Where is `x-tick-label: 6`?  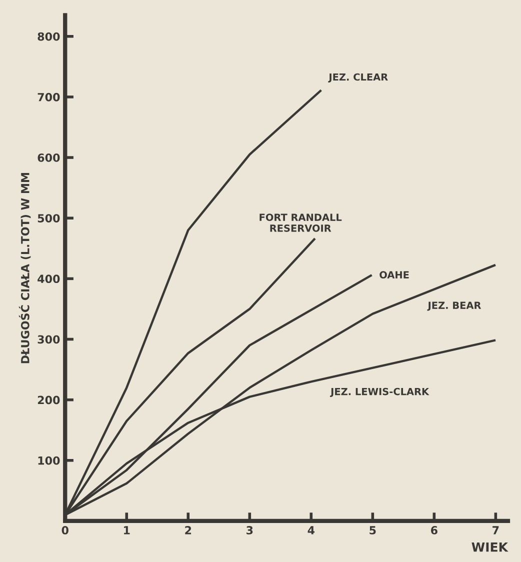
x-tick-label: 6 is located at coordinates (434, 530).